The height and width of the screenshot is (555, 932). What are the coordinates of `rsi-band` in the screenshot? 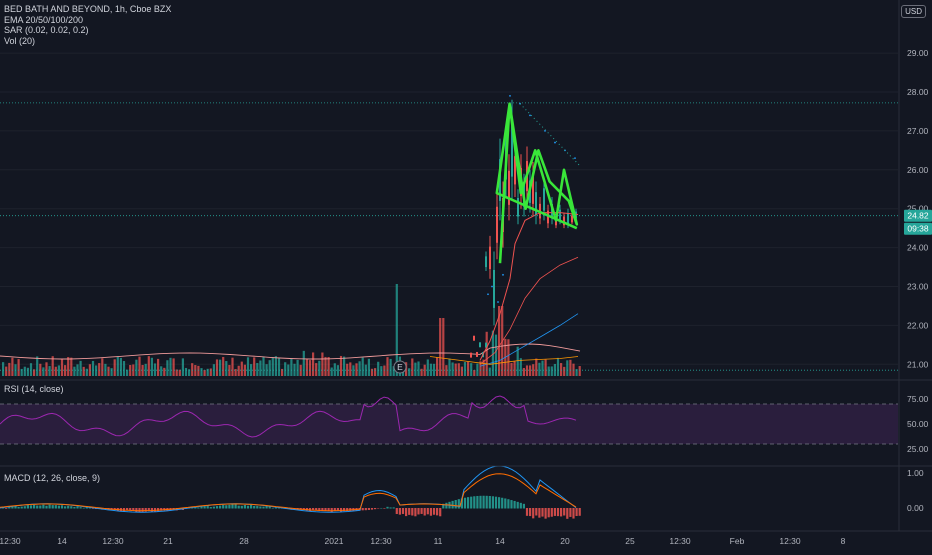 It's located at (449, 424).